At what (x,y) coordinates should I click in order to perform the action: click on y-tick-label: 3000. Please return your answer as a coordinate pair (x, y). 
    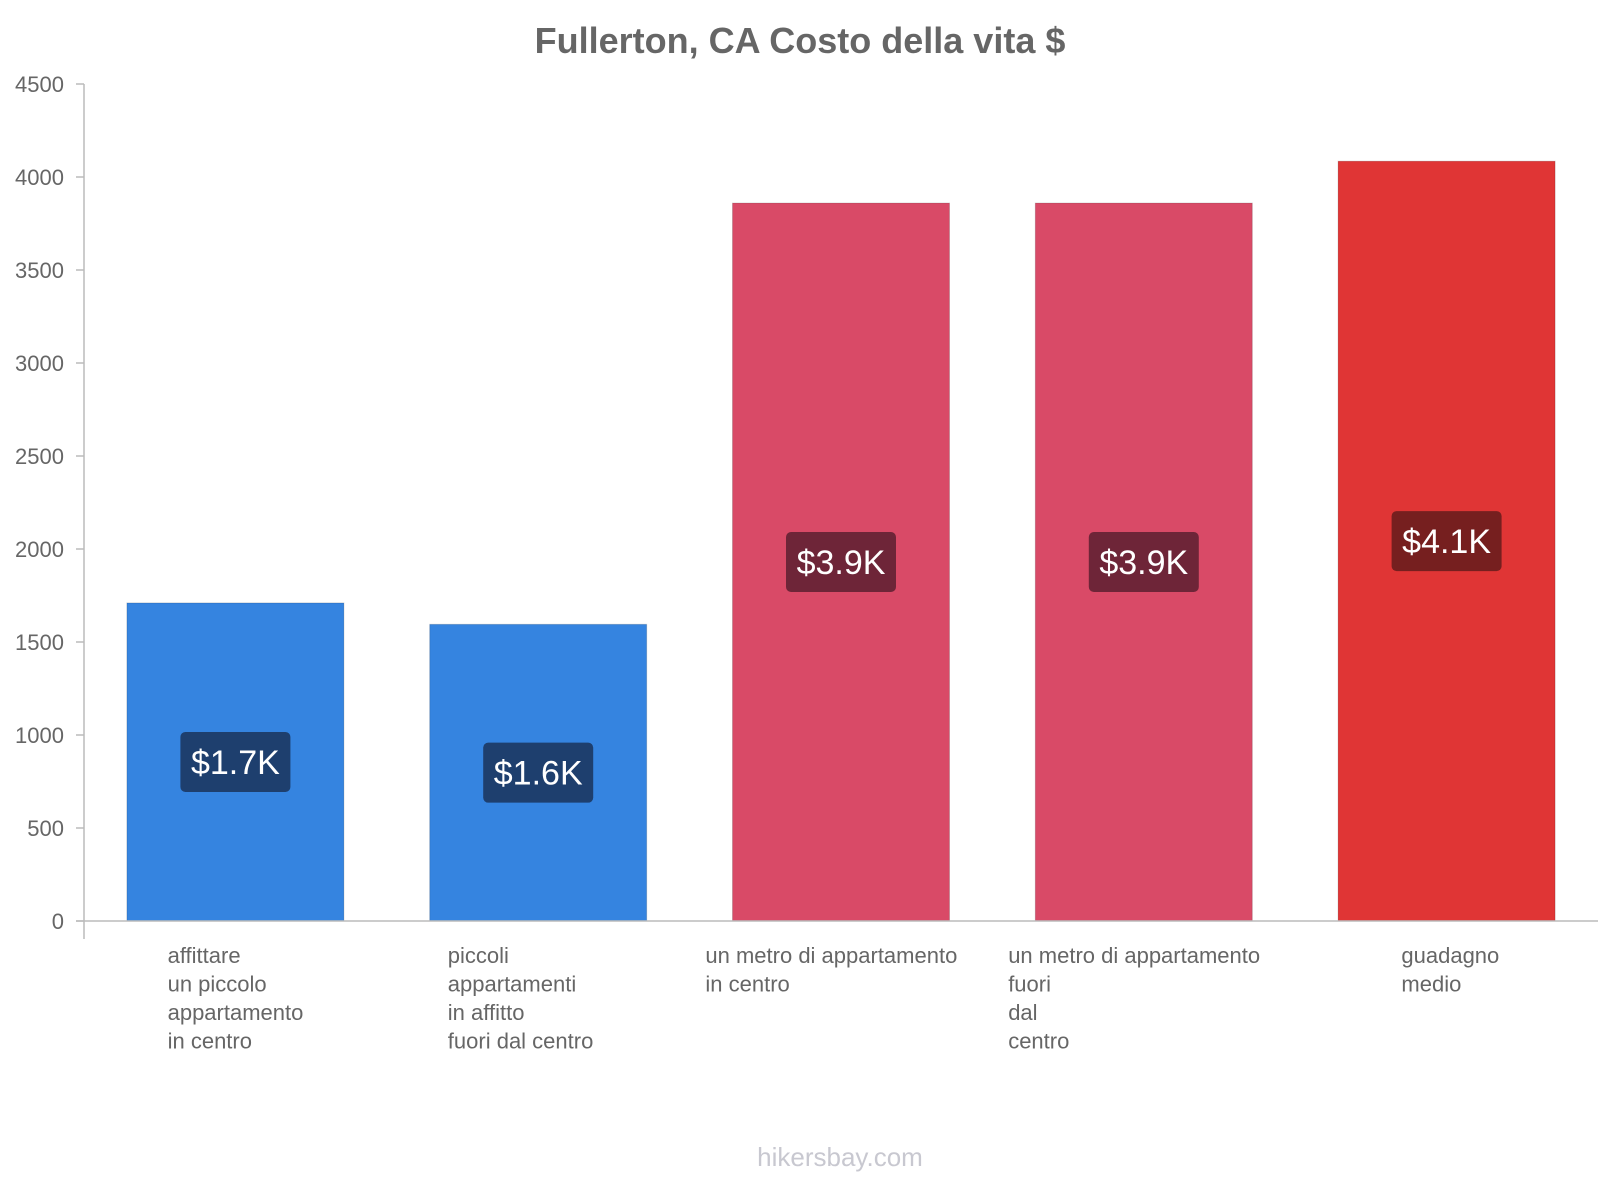
    Looking at the image, I should click on (39, 363).